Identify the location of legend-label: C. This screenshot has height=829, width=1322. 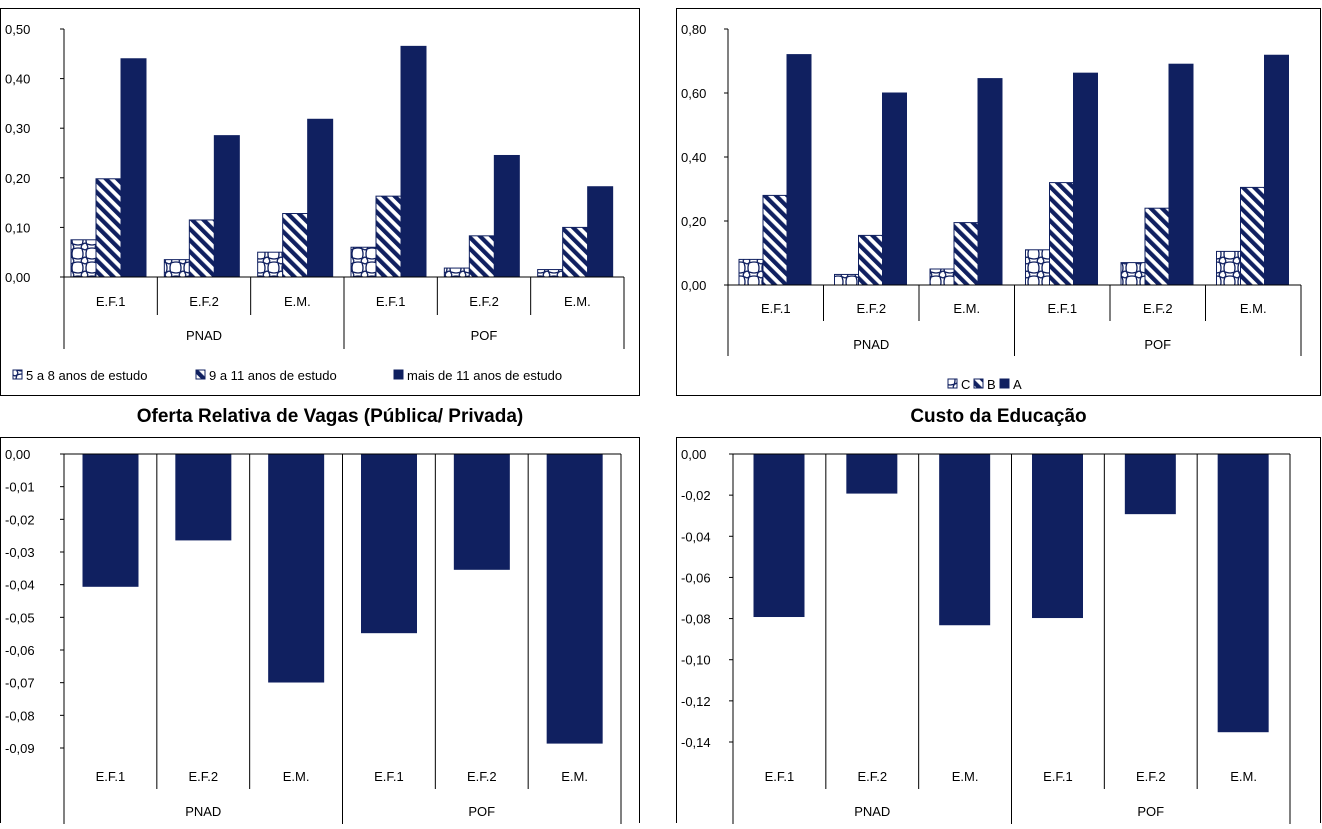
(965, 384).